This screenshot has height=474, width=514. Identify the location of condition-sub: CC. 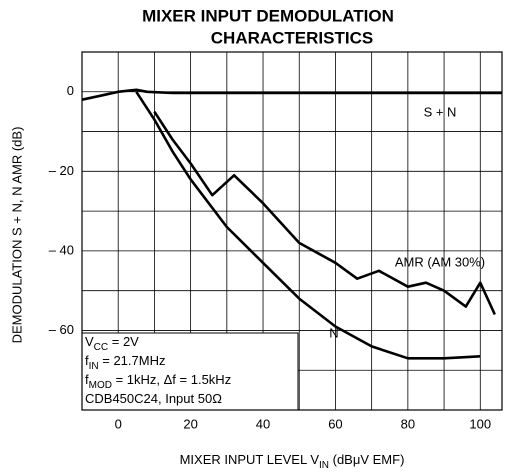
(101, 347).